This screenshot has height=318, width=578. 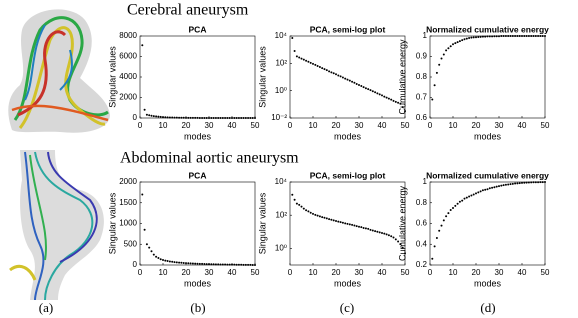 I want to click on y-tick-label: 10², so click(x=281, y=62).